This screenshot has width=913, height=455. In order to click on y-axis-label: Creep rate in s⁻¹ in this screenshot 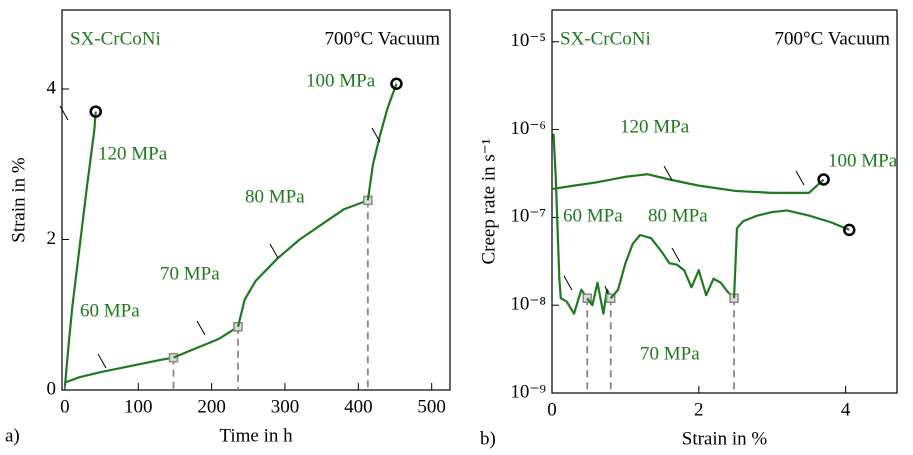, I will do `click(488, 201)`.